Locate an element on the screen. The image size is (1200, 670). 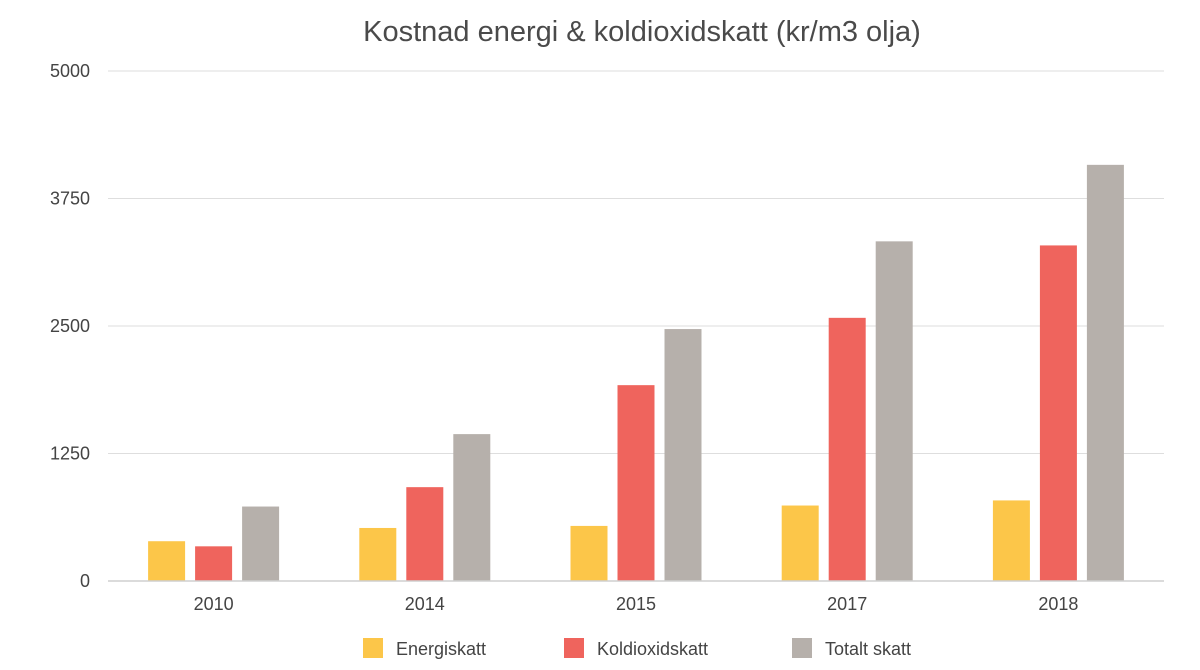
y-axis-ticks: 0 1250 2500 3750 5000 is located at coordinates (70, 326).